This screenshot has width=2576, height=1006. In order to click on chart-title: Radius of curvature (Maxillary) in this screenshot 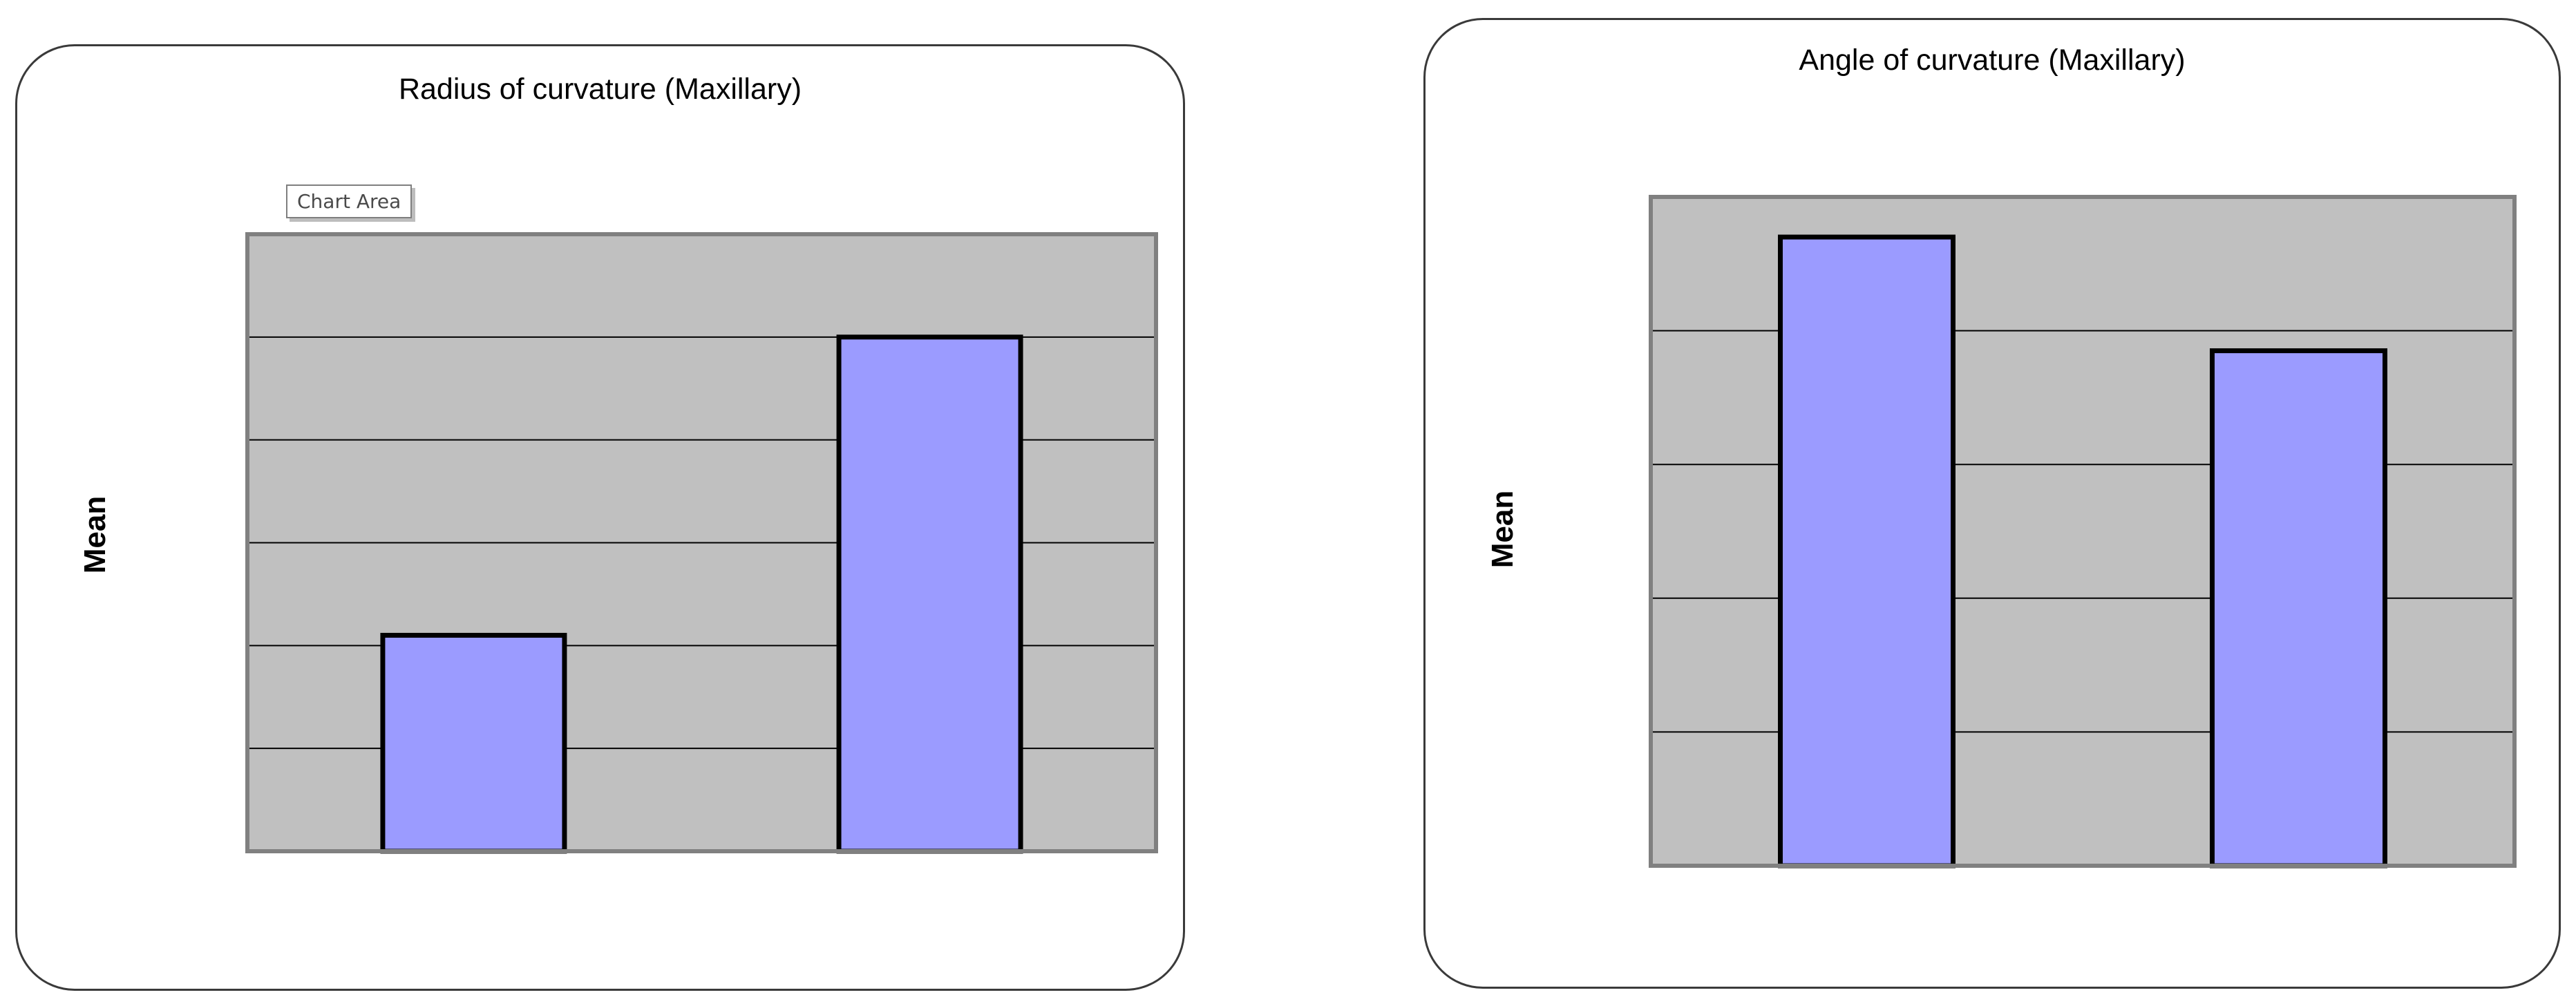, I will do `click(600, 89)`.